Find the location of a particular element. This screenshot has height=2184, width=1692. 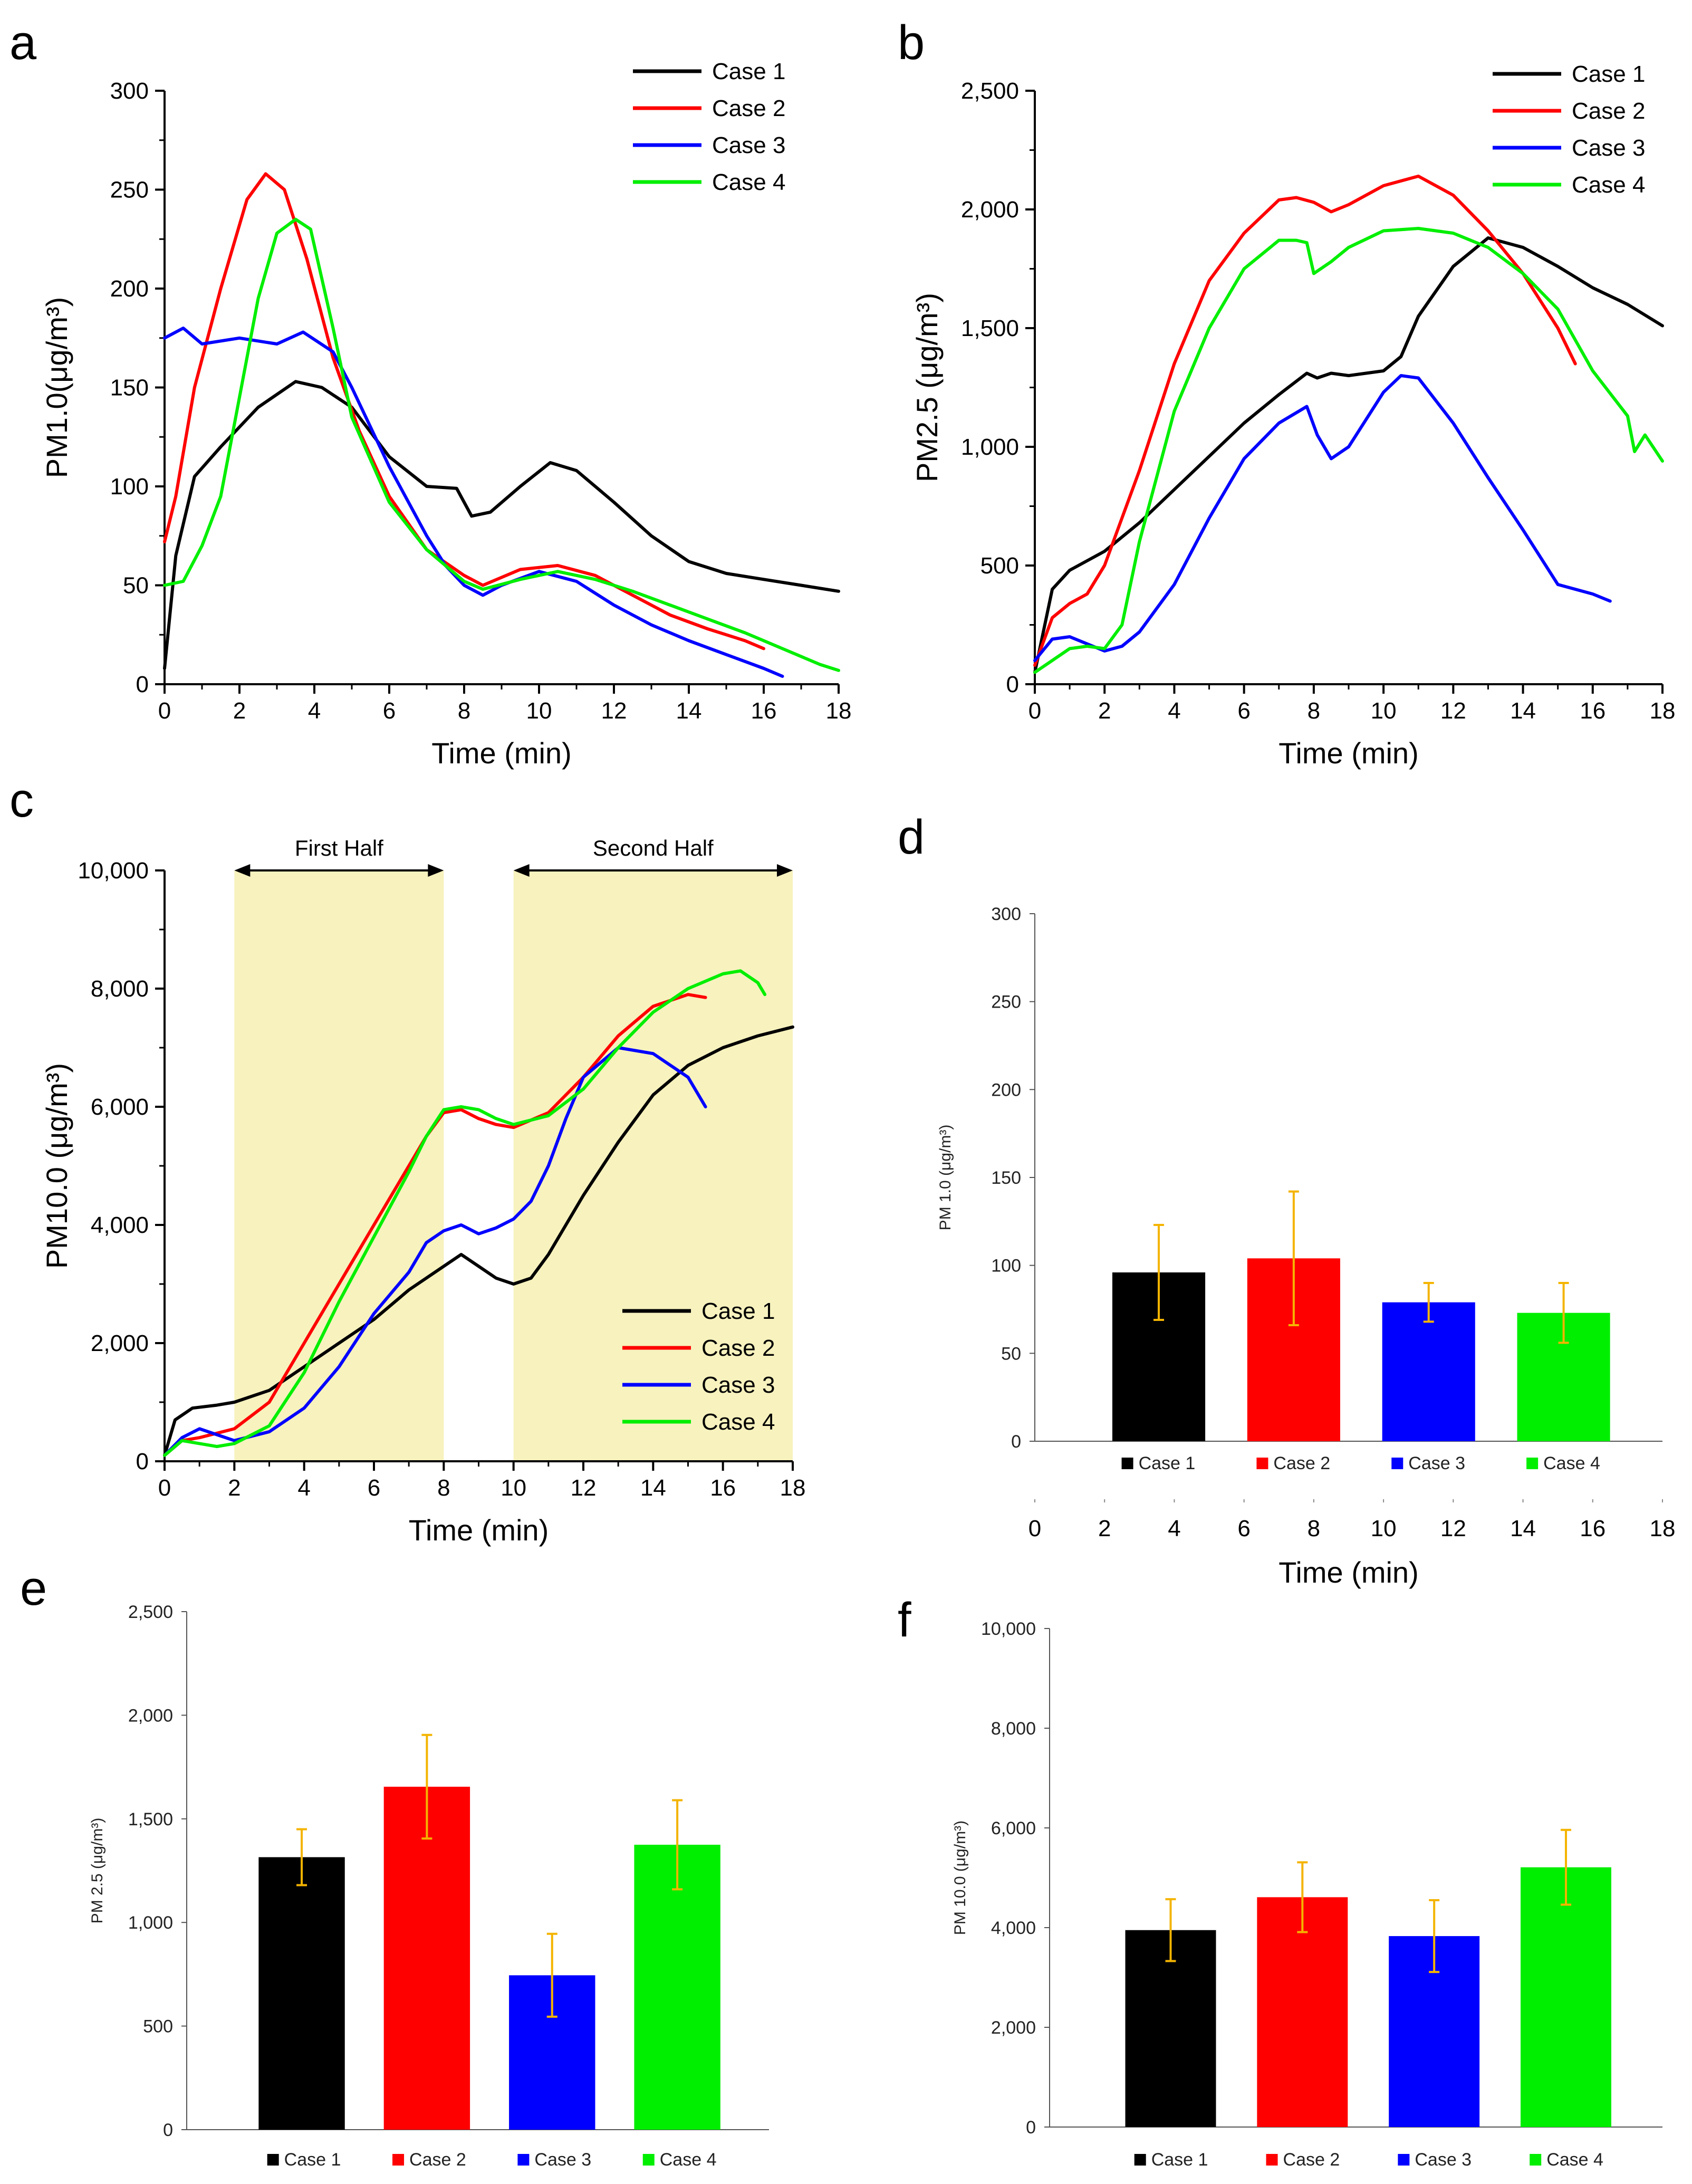

y-tick-label: 2,500 is located at coordinates (990, 91).